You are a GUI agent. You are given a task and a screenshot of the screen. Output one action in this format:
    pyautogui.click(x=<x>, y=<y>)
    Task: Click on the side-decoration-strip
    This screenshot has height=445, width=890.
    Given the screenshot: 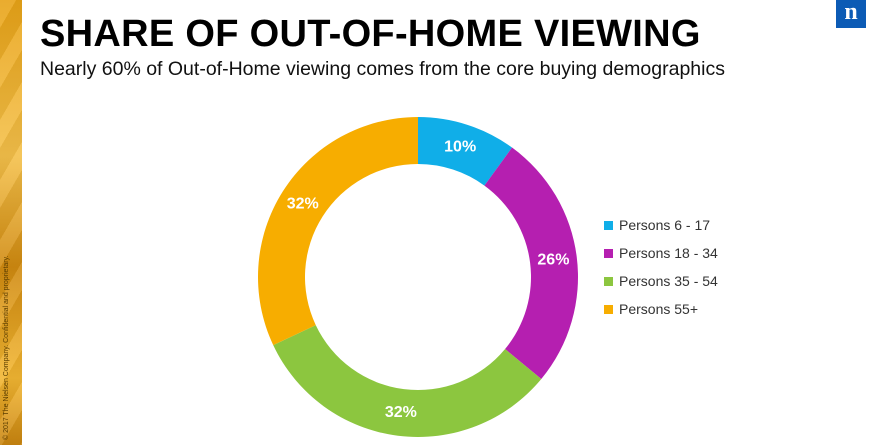 What is the action you would take?
    pyautogui.click(x=11, y=222)
    